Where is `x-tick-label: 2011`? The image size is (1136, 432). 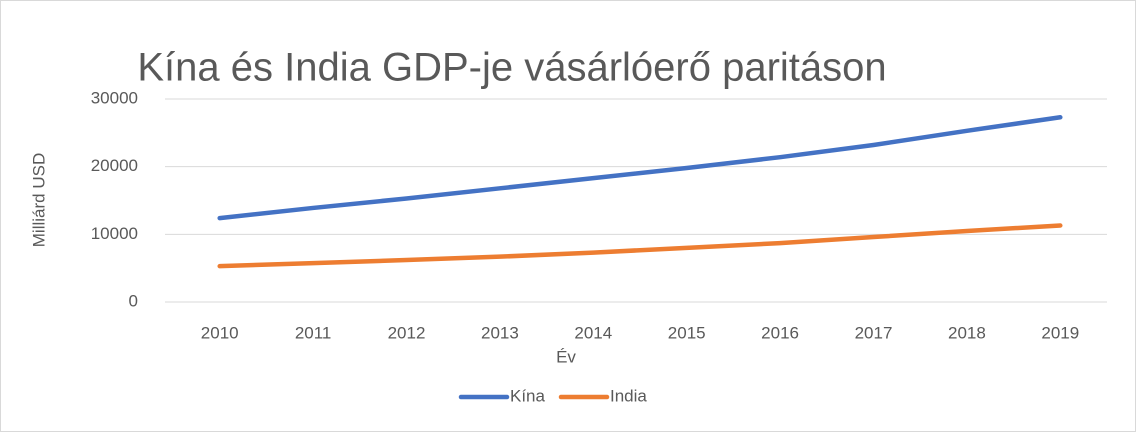 x-tick-label: 2011 is located at coordinates (313, 332).